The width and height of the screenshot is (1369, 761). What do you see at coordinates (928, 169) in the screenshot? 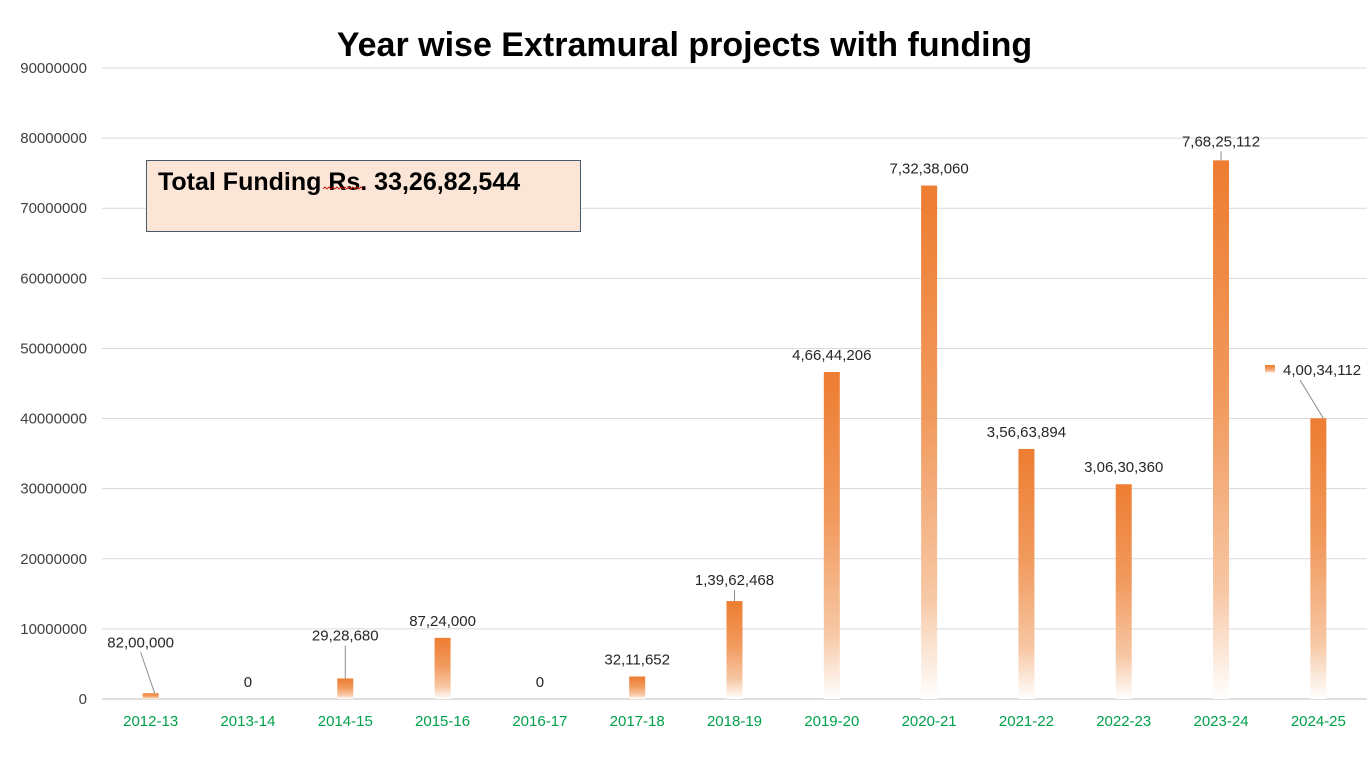
I see `data-label: 7,32,38,060` at bounding box center [928, 169].